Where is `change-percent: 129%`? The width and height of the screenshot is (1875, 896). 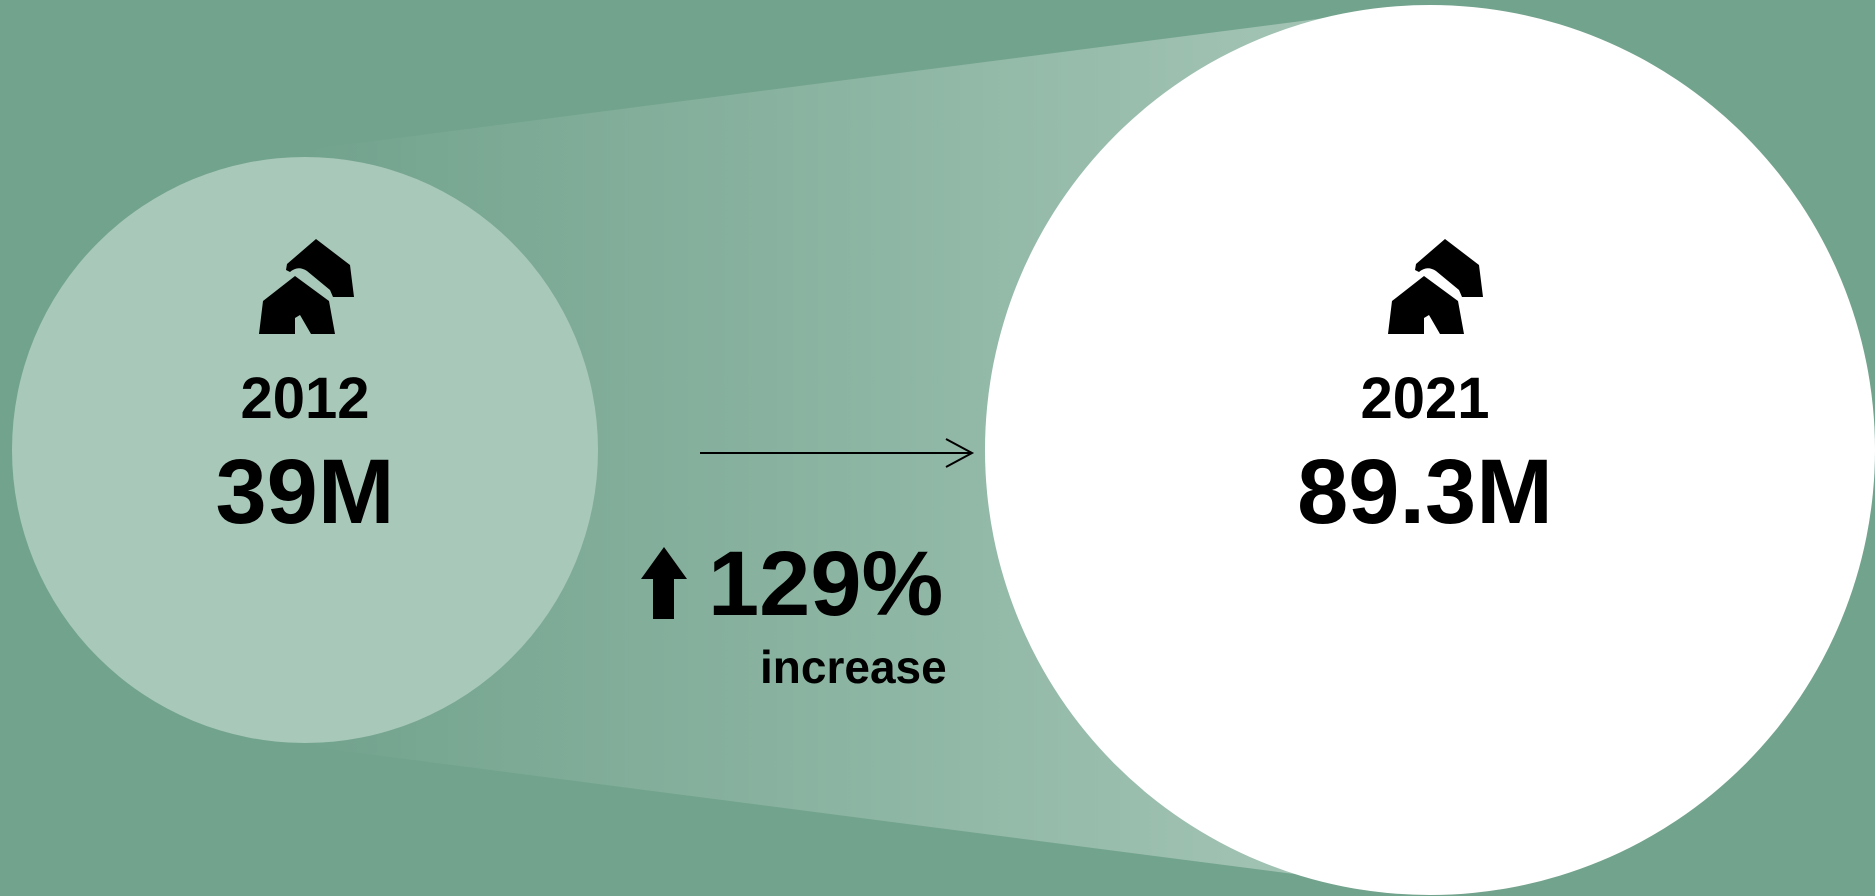
change-percent: 129% is located at coordinates (826, 584).